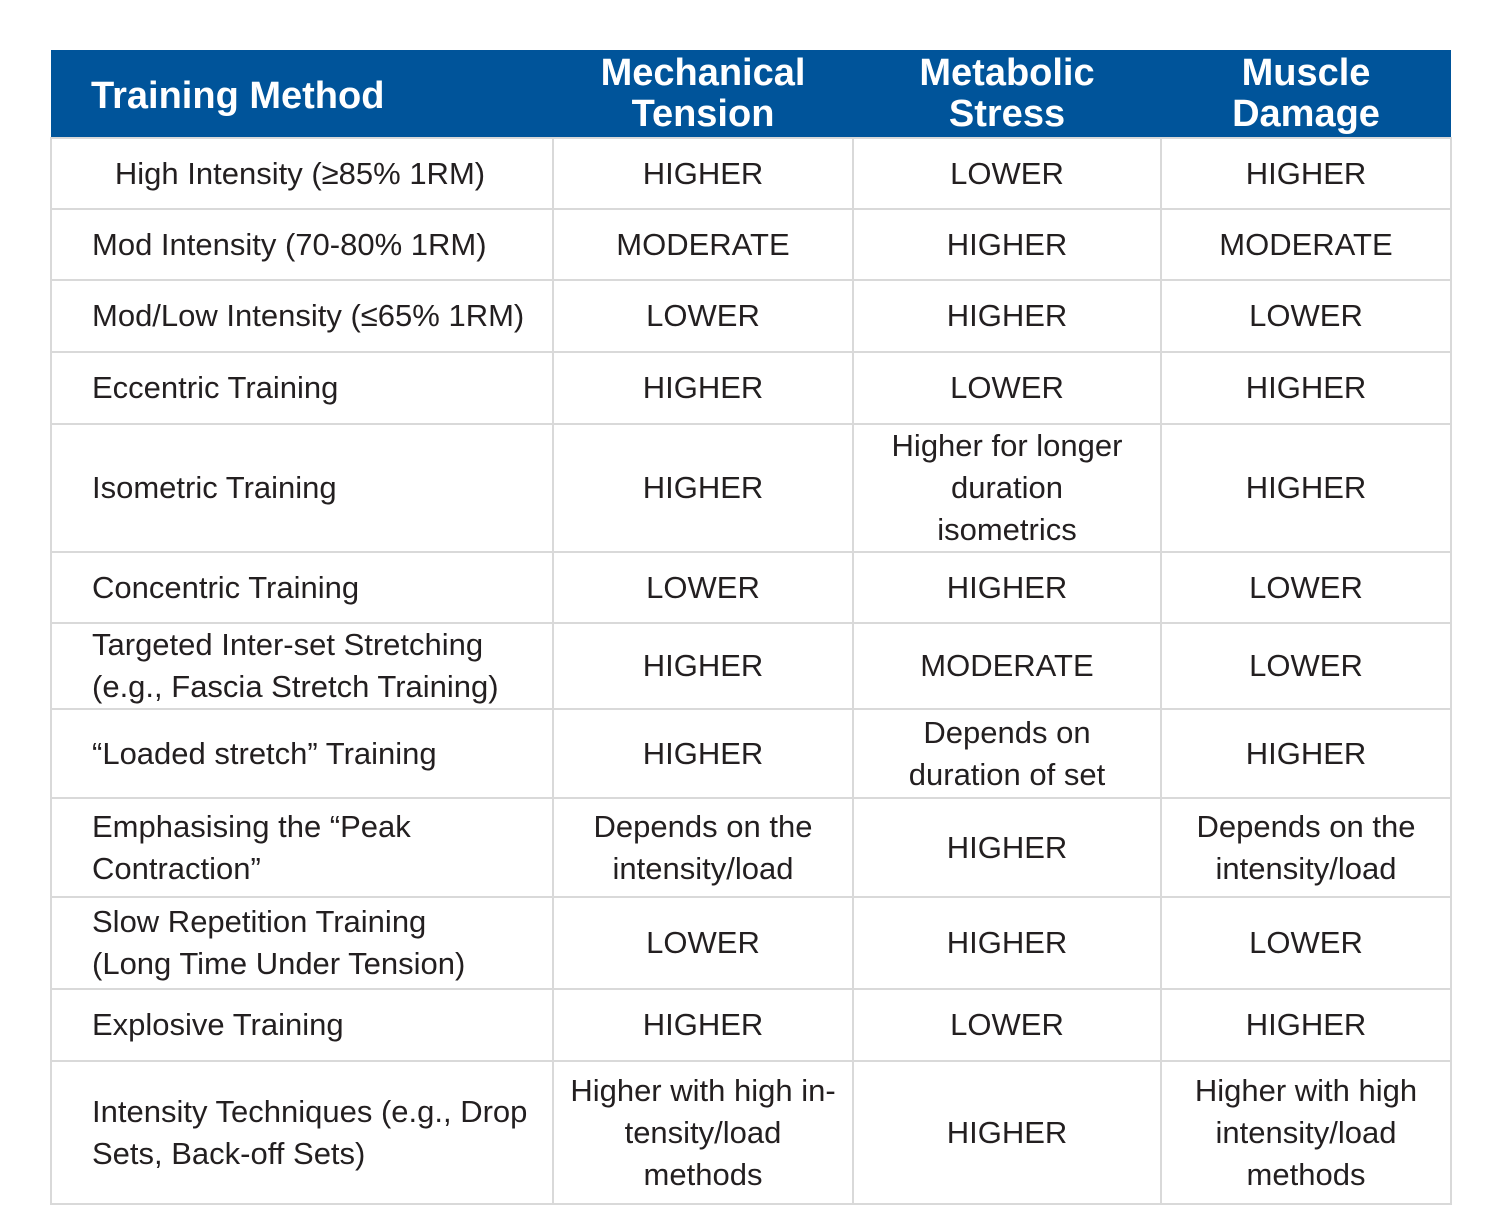 This screenshot has width=1500, height=1222. What do you see at coordinates (302, 94) in the screenshot?
I see `header-training-method: Training Method` at bounding box center [302, 94].